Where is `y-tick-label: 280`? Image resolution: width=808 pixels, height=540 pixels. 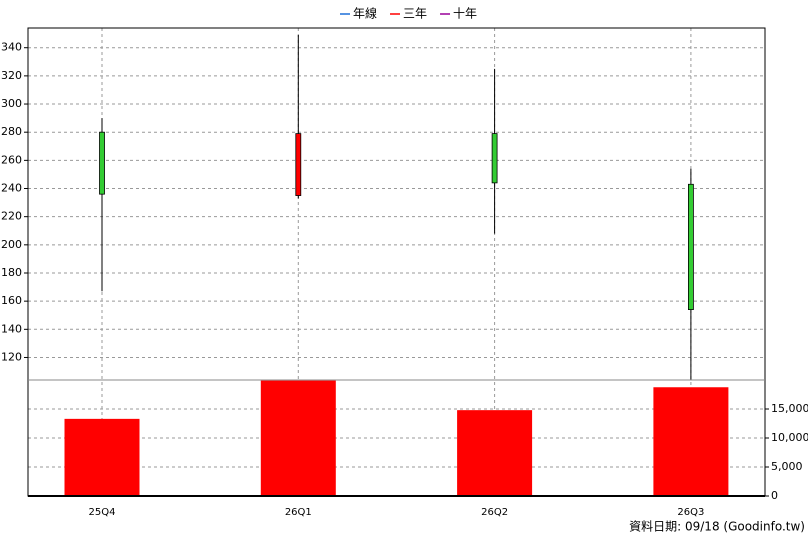 y-tick-label: 280 is located at coordinates (11, 131).